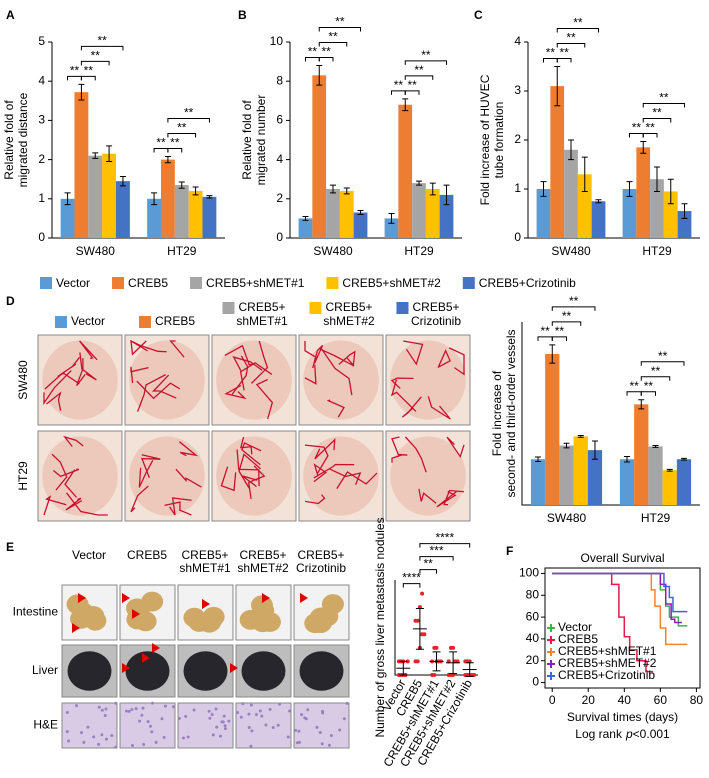  I want to click on row-label: HT29, so click(23, 476).